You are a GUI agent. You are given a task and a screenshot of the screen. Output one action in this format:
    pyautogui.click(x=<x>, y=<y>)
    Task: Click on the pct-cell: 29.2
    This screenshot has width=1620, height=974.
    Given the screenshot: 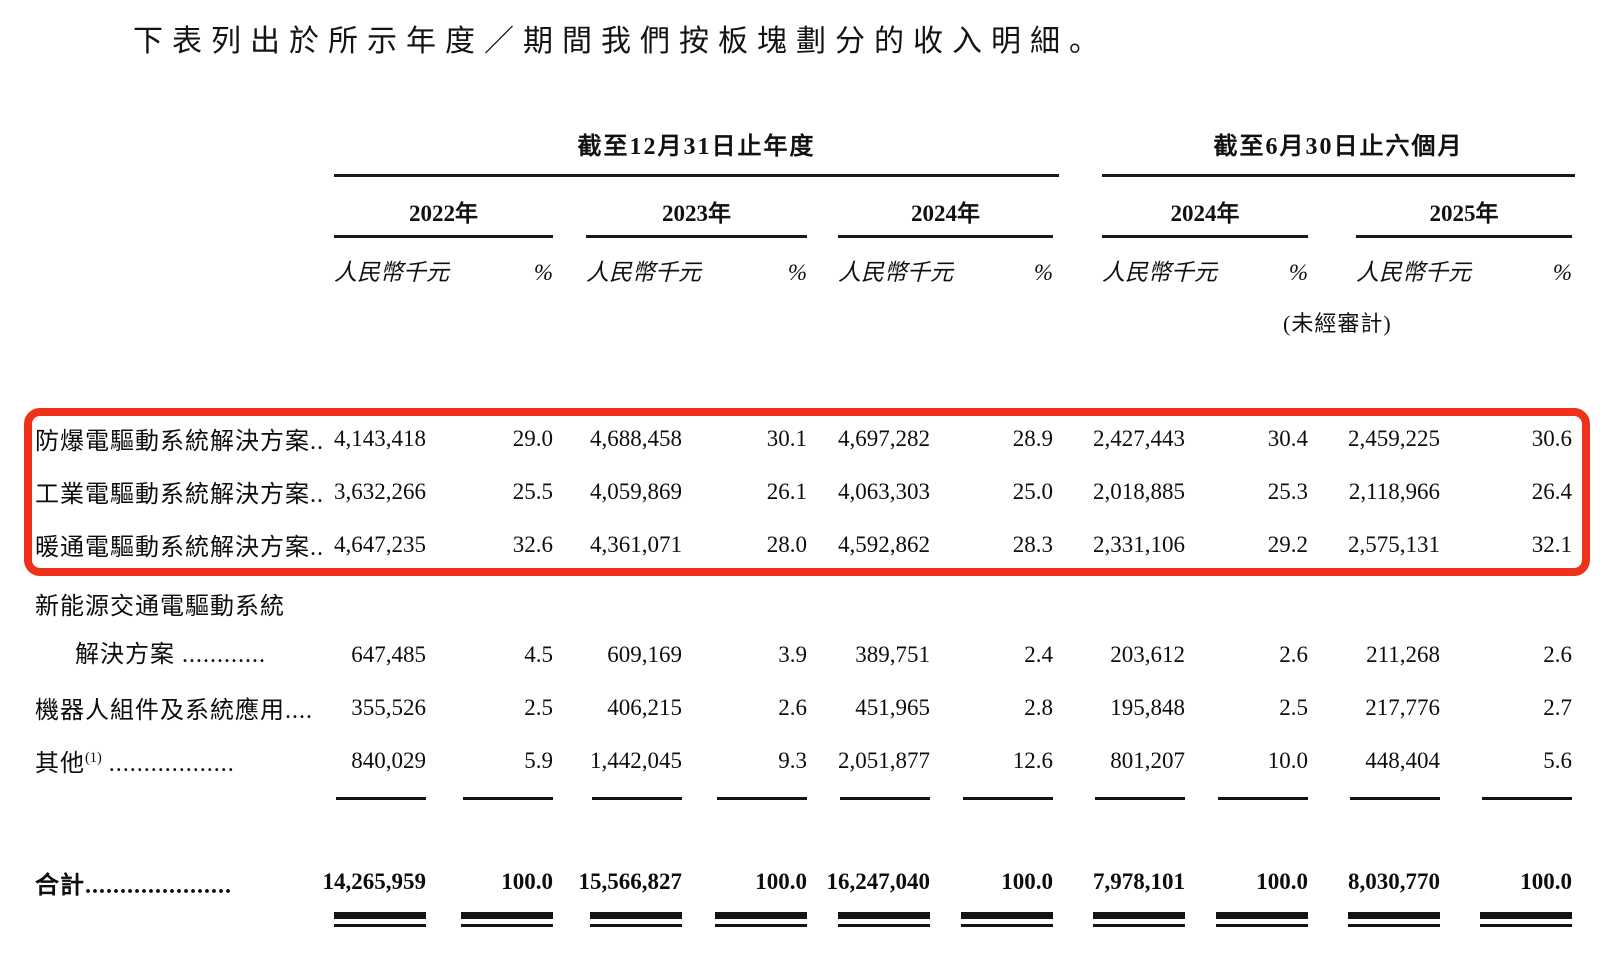 What is the action you would take?
    pyautogui.click(x=1287, y=544)
    